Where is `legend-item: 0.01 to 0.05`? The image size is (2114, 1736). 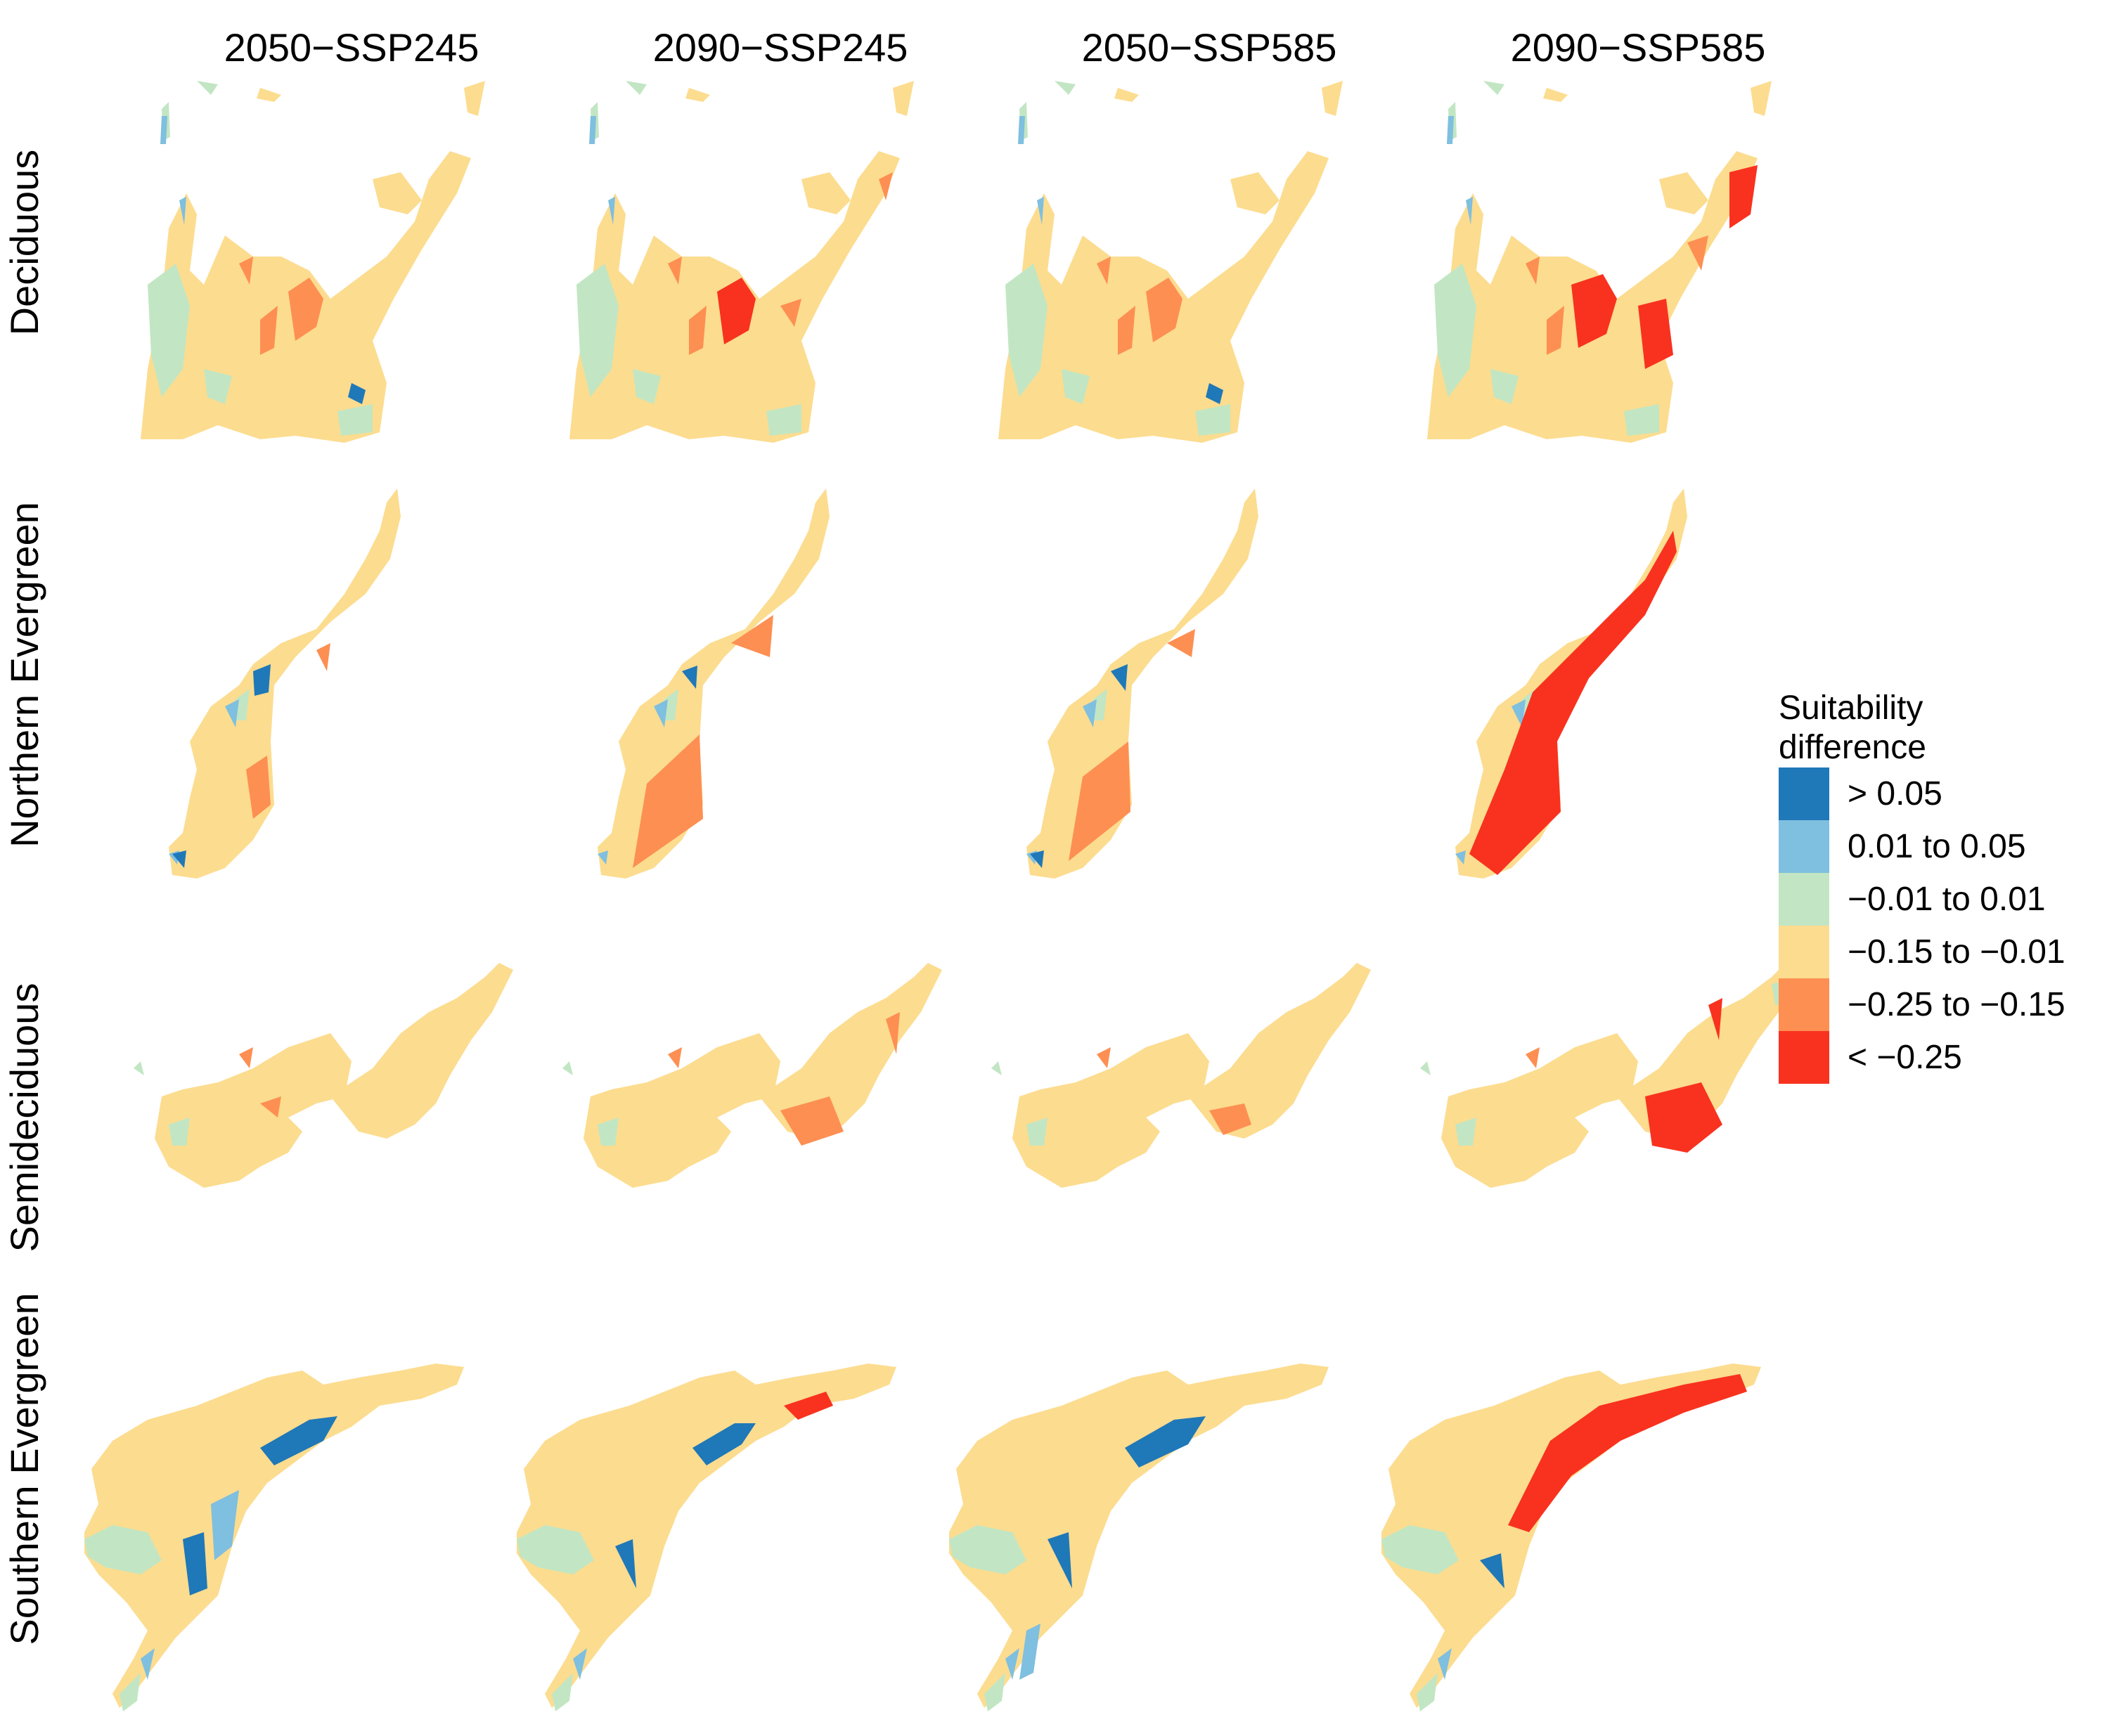 legend-item: 0.01 to 0.05 is located at coordinates (1944, 846).